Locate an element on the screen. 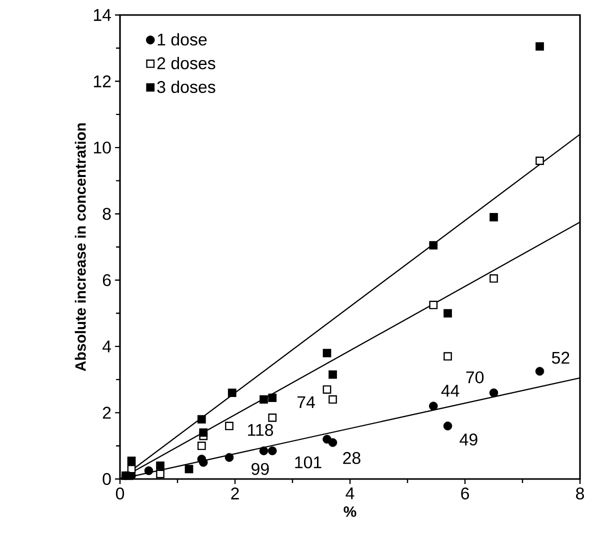 The image size is (594, 558). x-tick-label: 8 is located at coordinates (580, 494).